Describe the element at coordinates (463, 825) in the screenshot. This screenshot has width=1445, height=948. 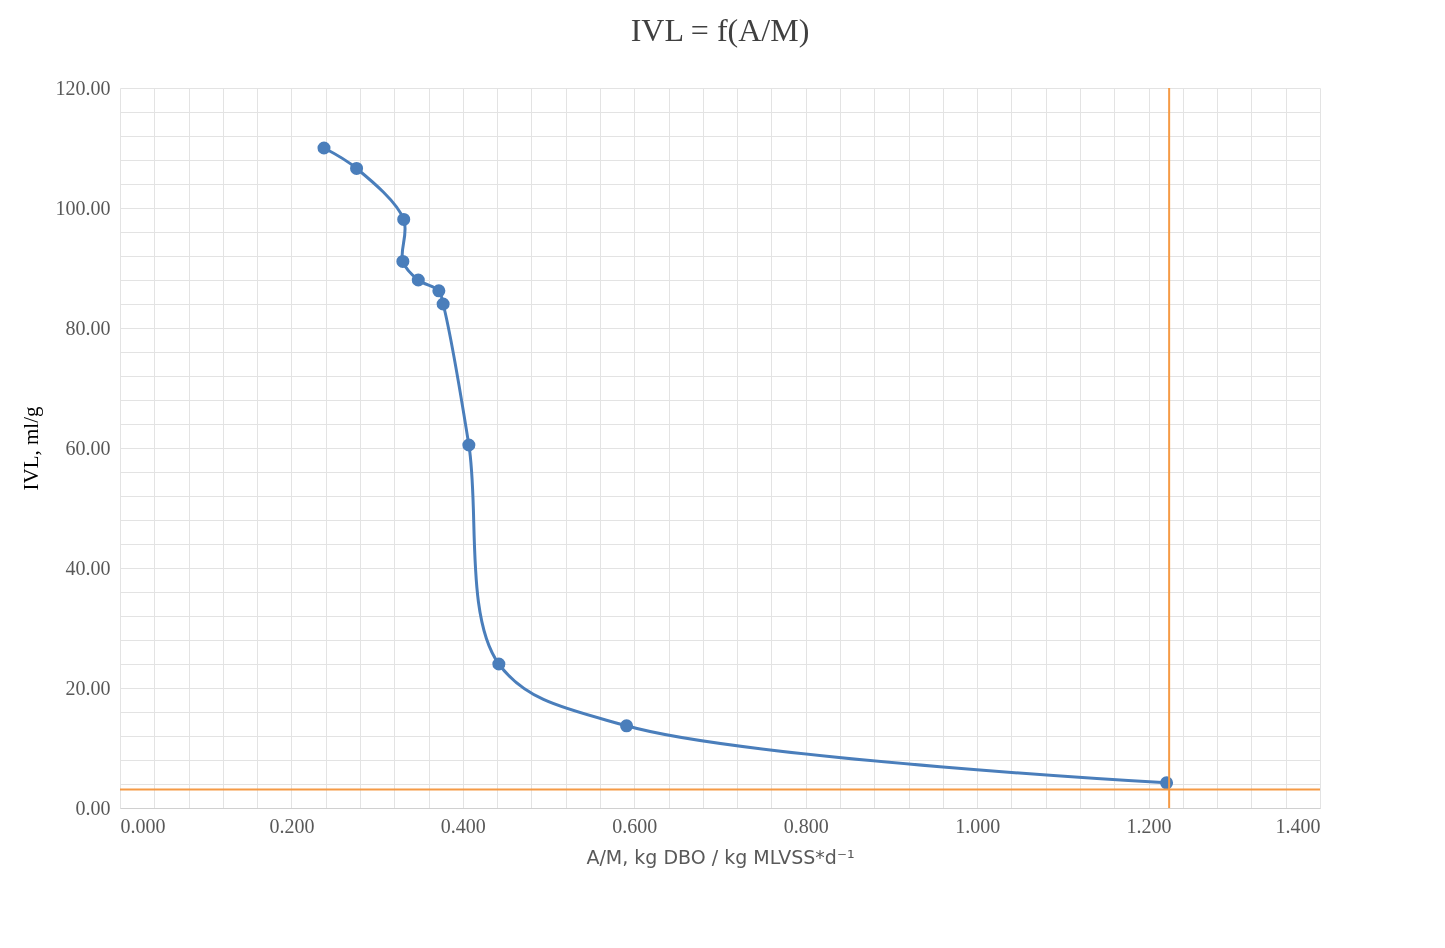
I see `x-tick-label: 0.400` at that location.